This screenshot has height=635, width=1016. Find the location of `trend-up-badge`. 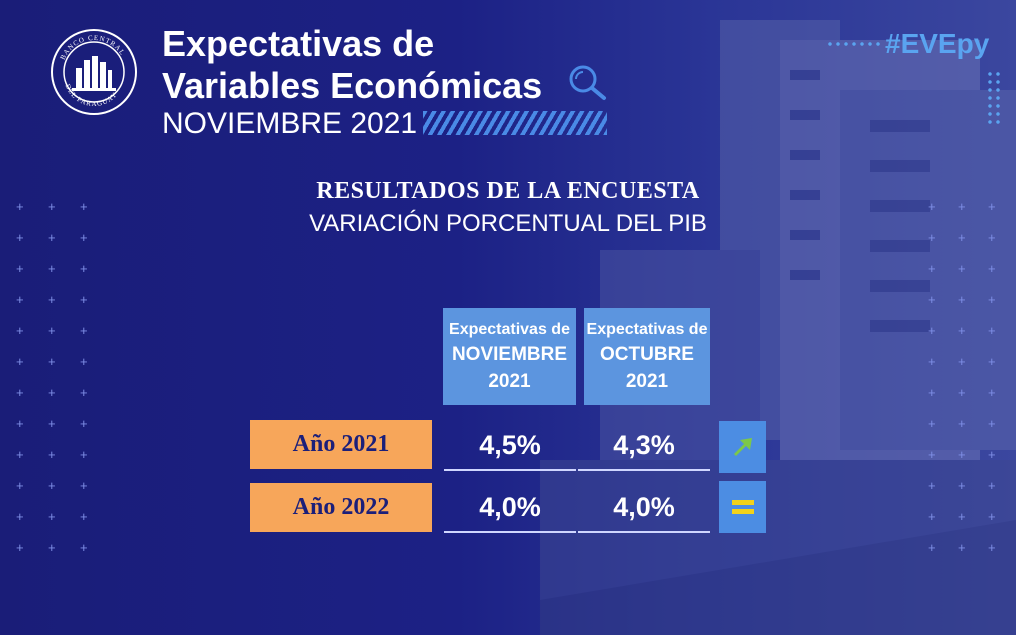

trend-up-badge is located at coordinates (742, 447).